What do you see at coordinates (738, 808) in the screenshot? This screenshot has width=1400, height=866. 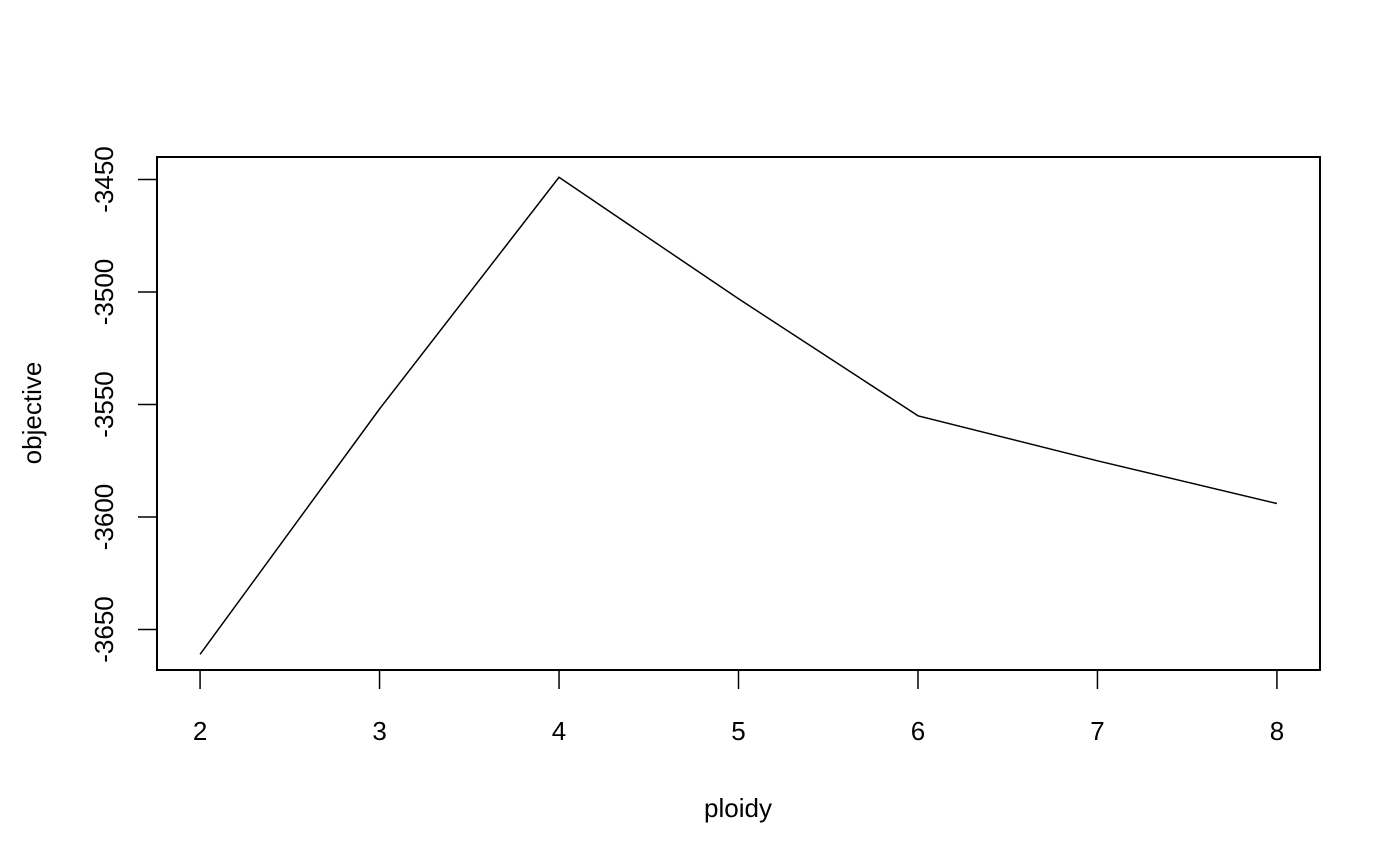 I see `x-axis-label: ploidy` at bounding box center [738, 808].